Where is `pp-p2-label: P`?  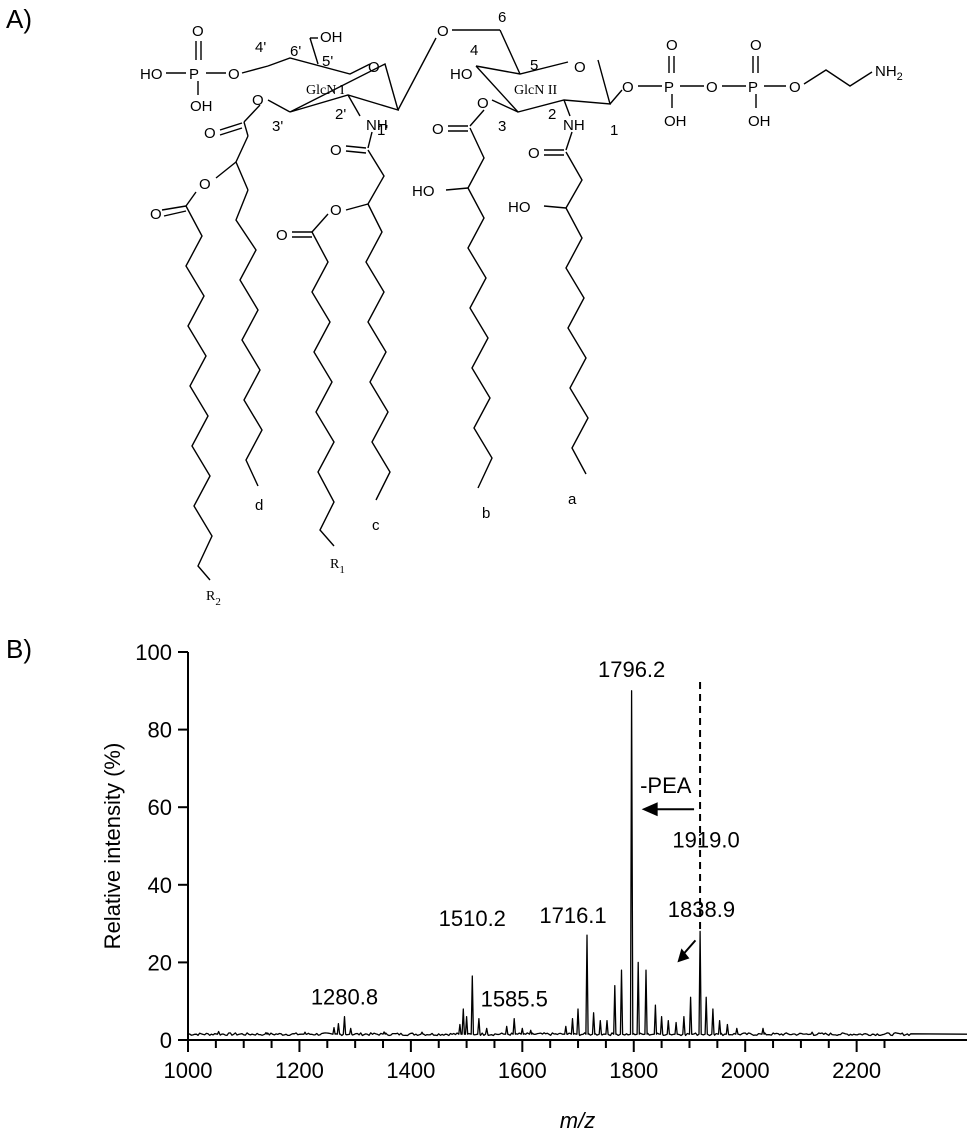
pp-p2-label: P is located at coordinates (753, 87).